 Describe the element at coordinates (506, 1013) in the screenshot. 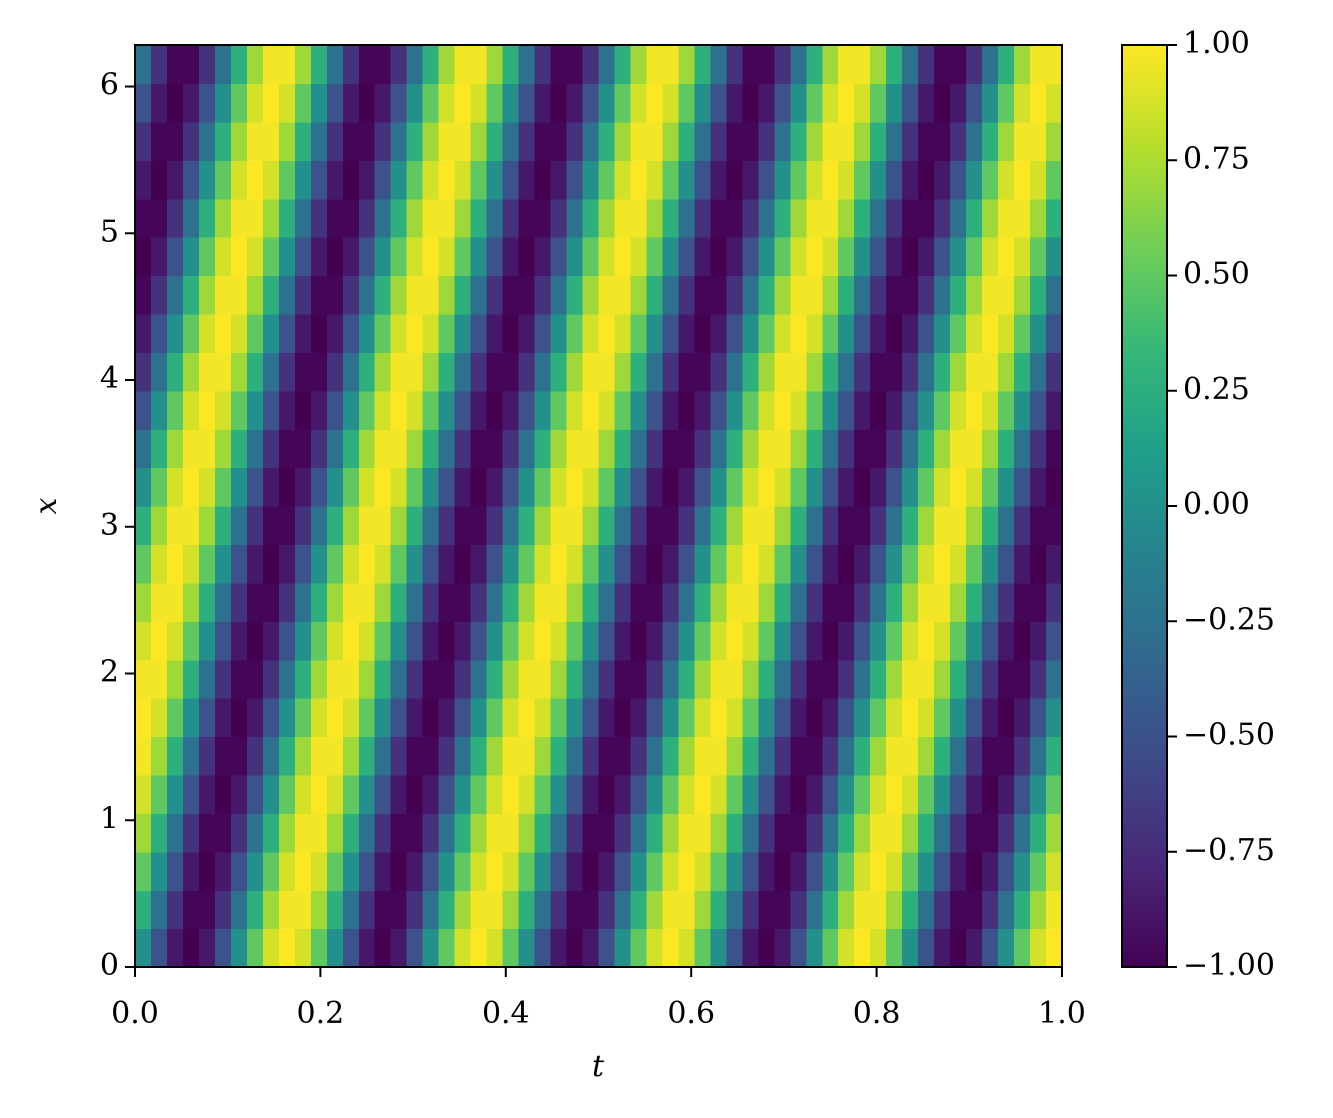

I see `x-tick-label: 0.4` at that location.